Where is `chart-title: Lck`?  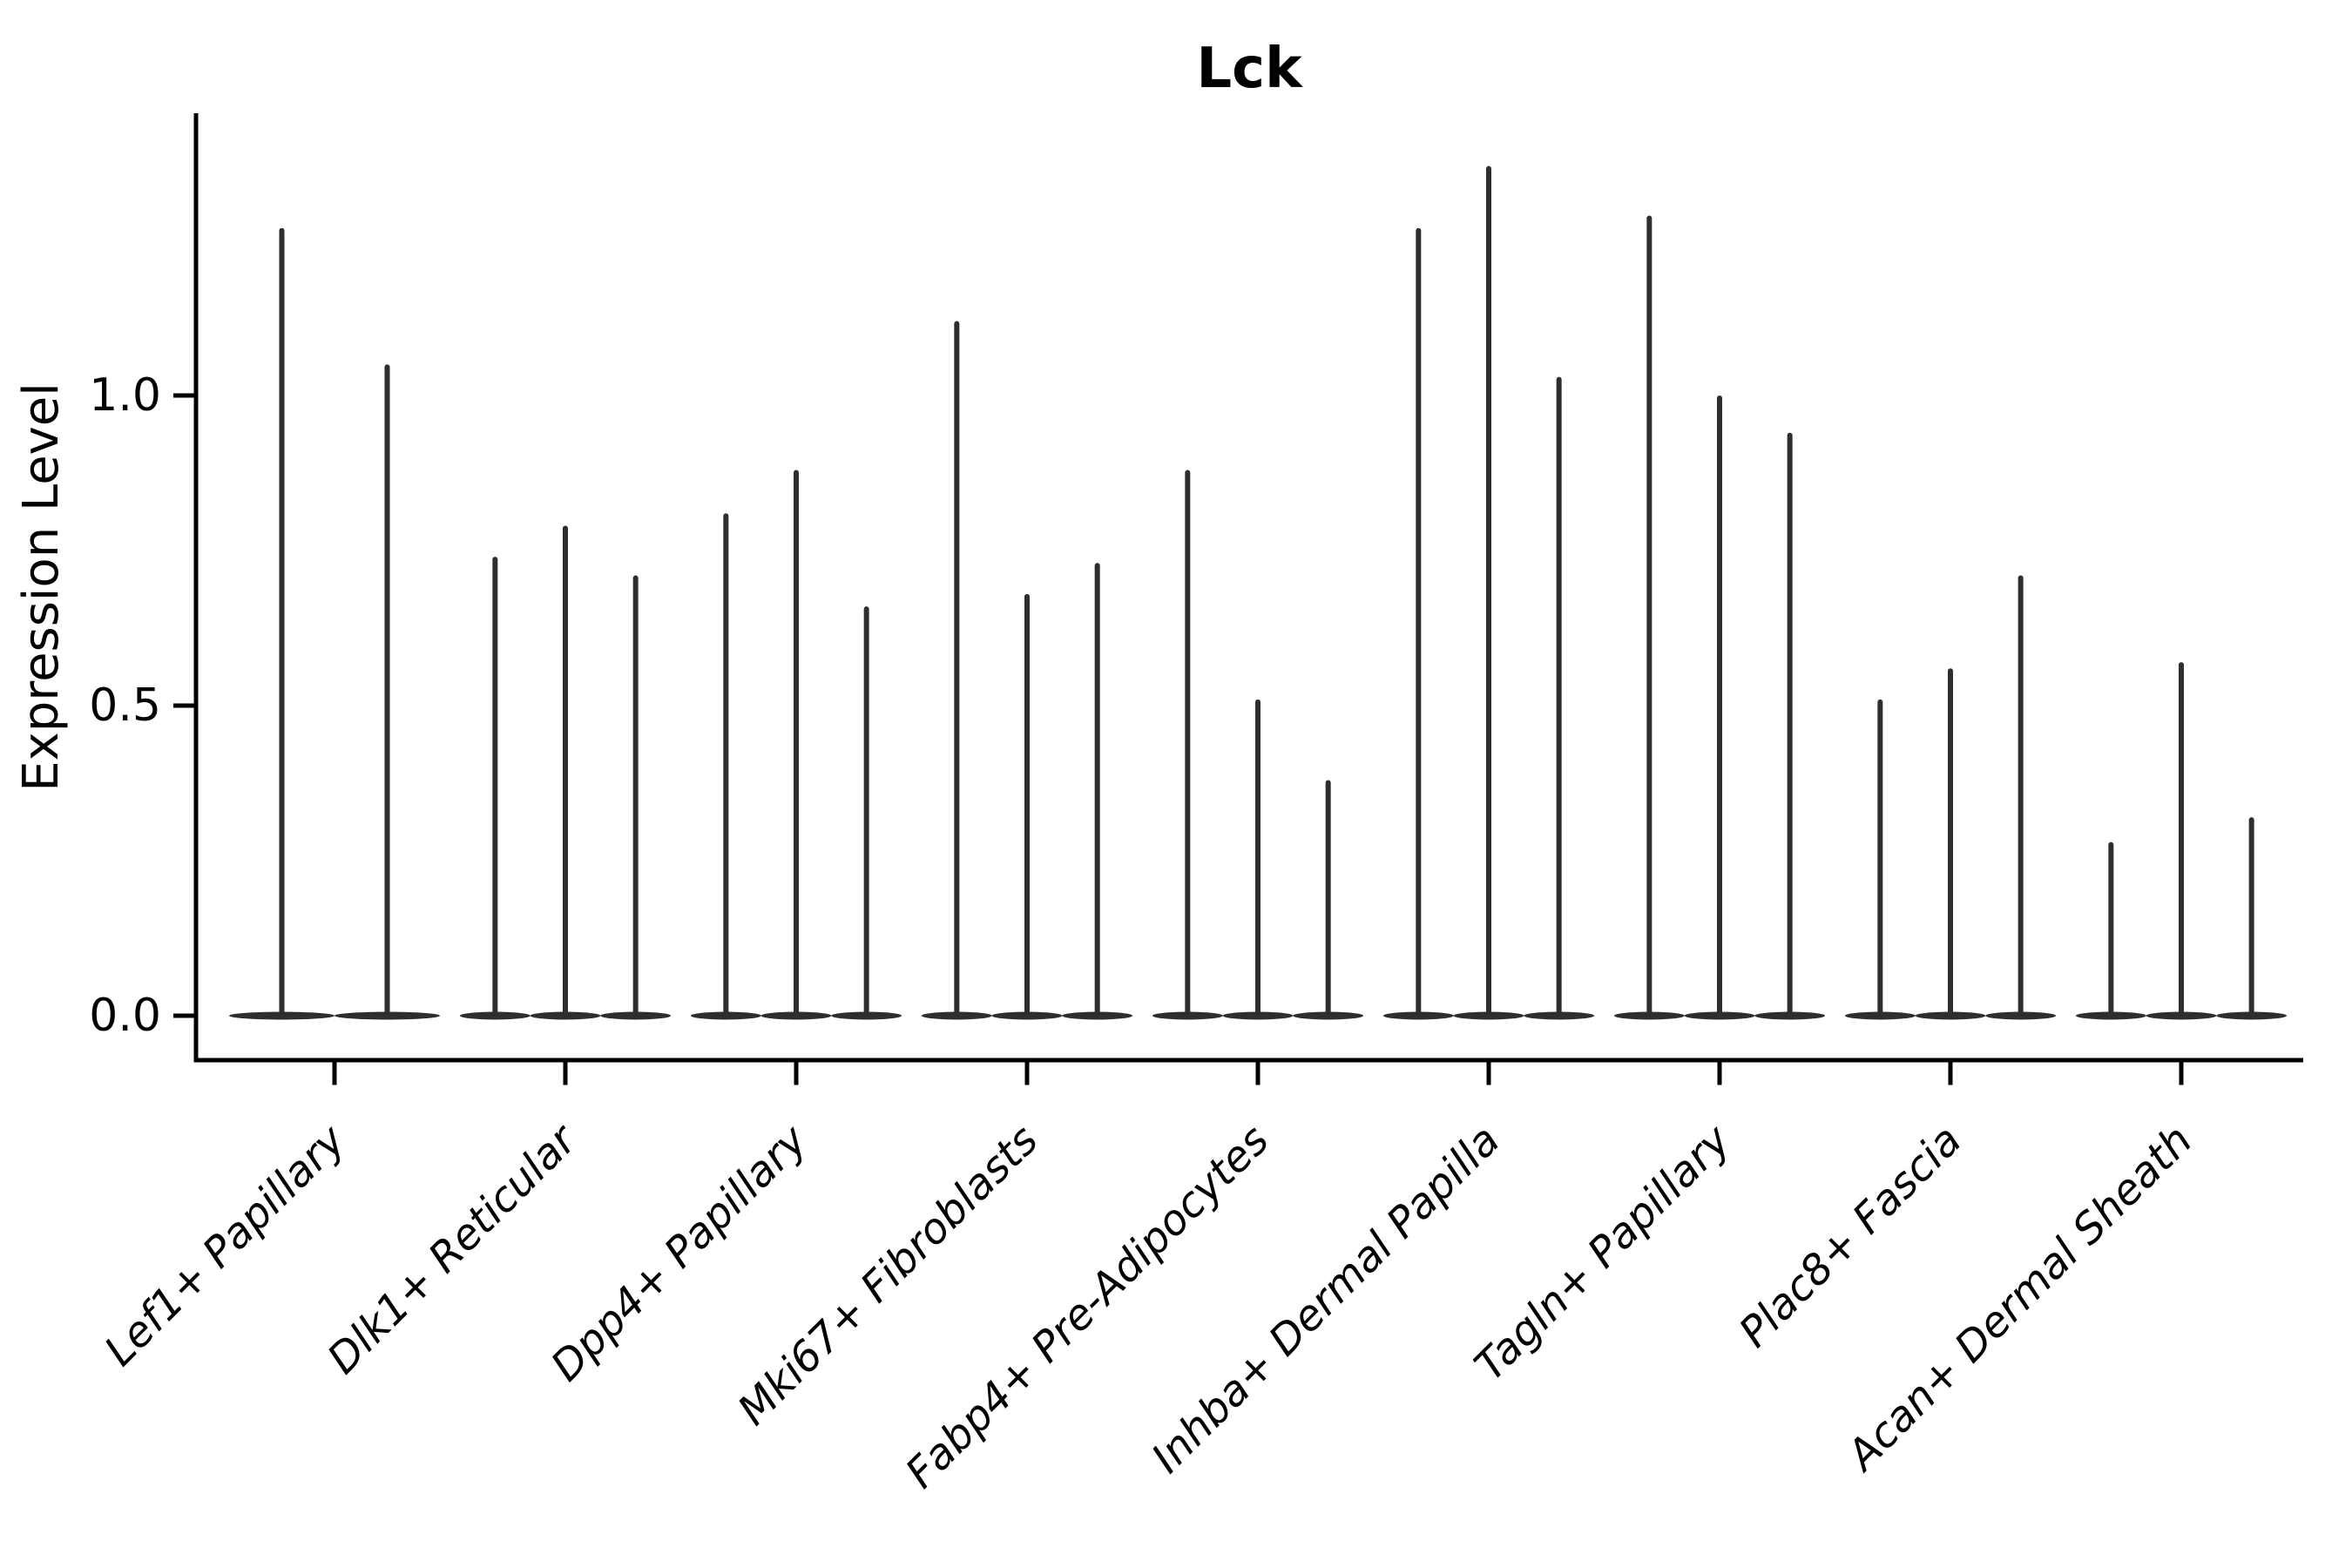
chart-title: Lck is located at coordinates (1250, 69).